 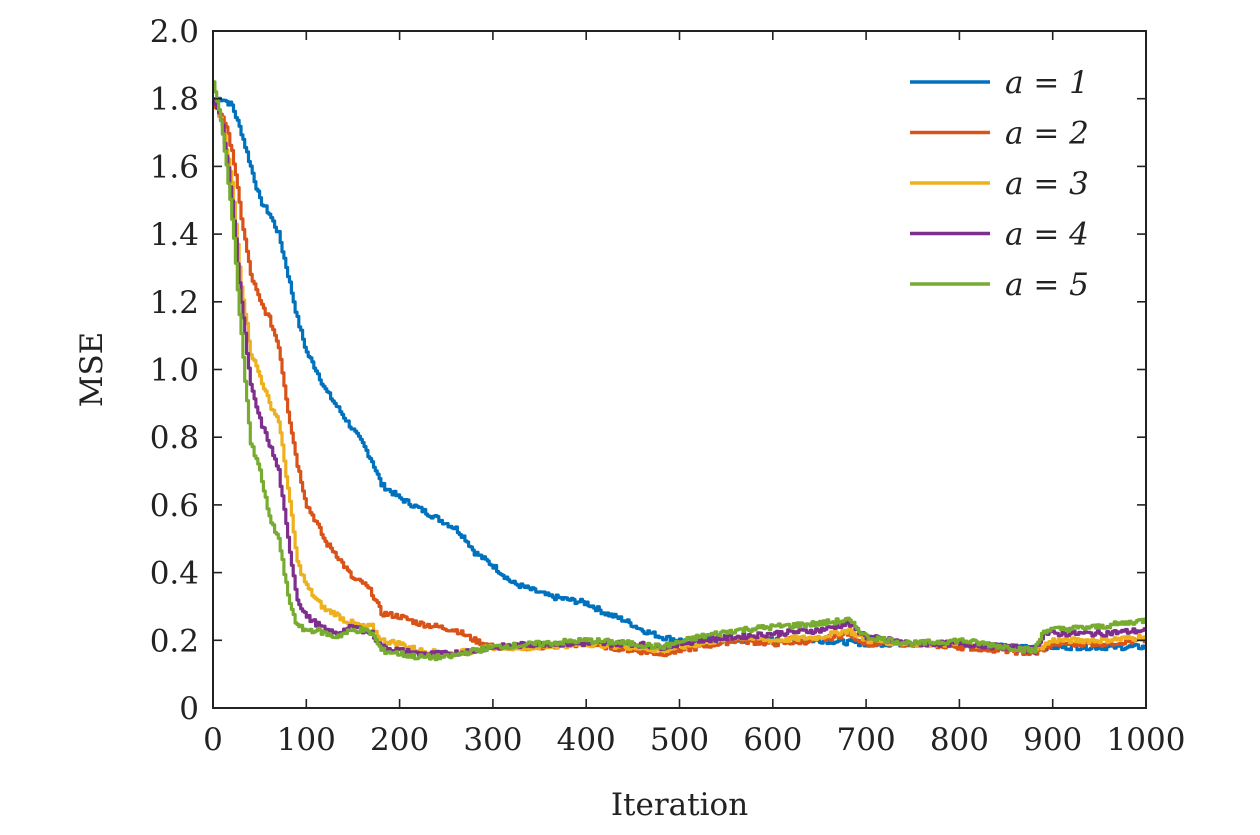 What do you see at coordinates (189, 709) in the screenshot?
I see `y-tick-label: 0` at bounding box center [189, 709].